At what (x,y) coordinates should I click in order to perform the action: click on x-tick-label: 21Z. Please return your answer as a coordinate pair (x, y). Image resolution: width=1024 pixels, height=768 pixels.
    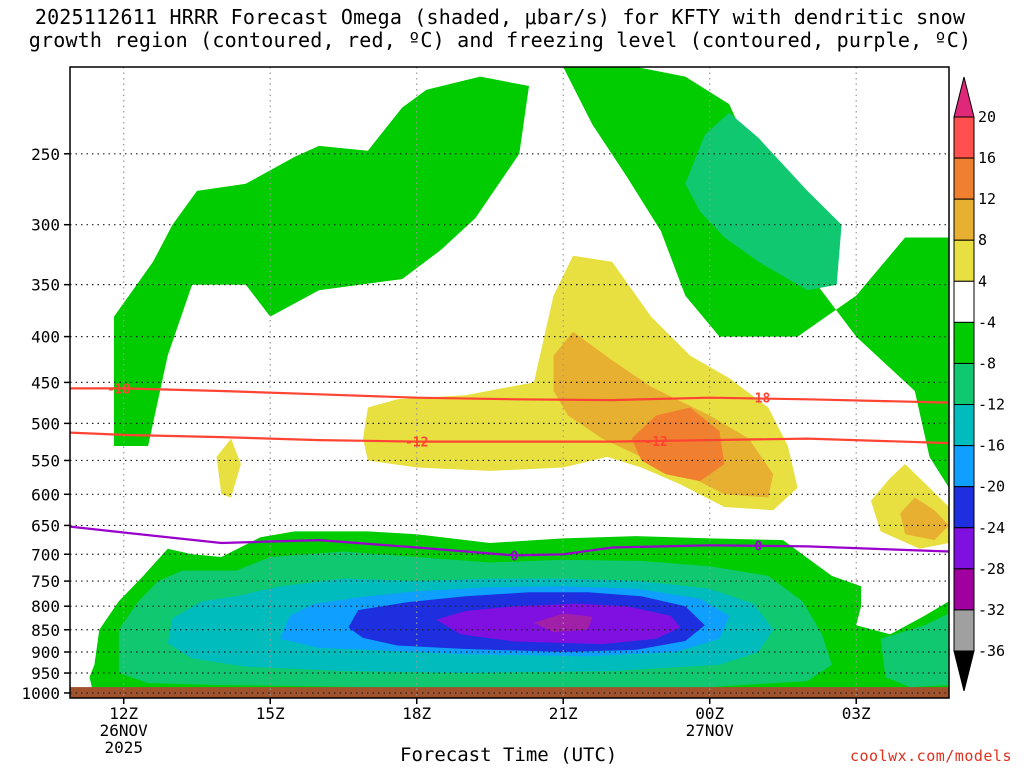
    Looking at the image, I should click on (563, 713).